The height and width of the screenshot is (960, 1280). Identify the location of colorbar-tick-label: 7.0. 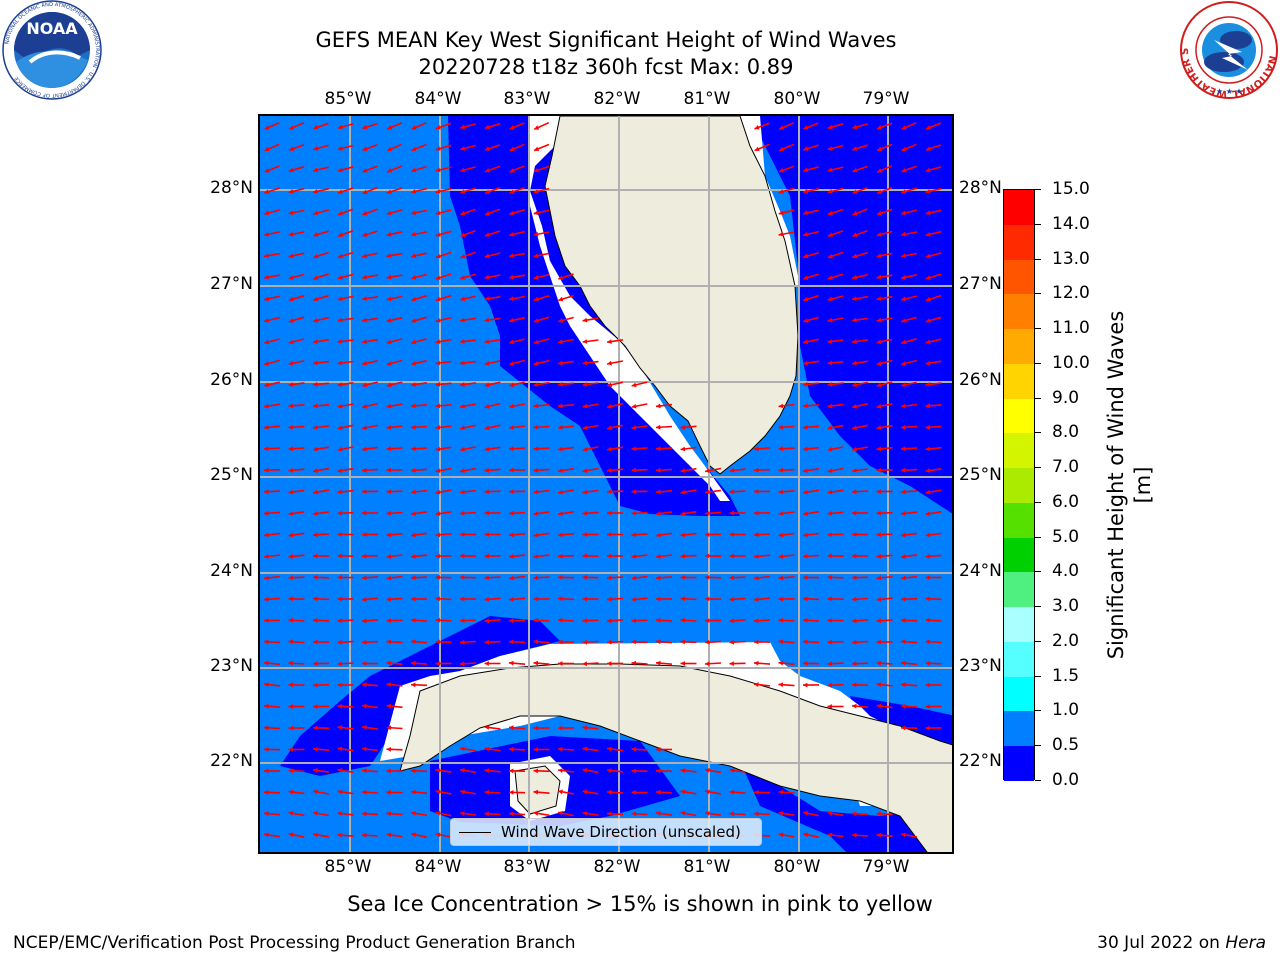
(1066, 467).